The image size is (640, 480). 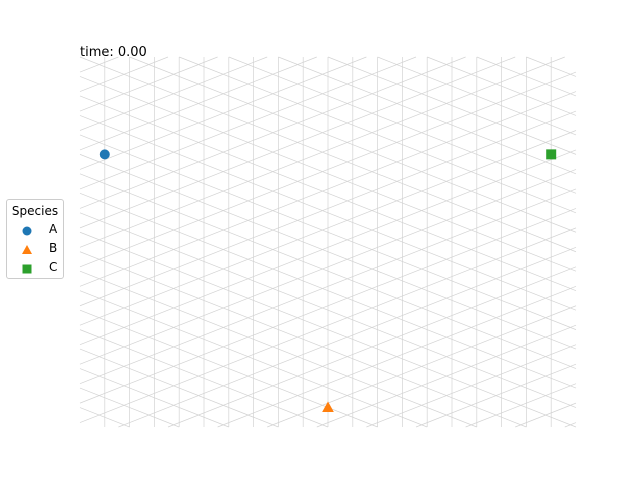 I want to click on legend-entry-c: C, so click(x=35, y=268).